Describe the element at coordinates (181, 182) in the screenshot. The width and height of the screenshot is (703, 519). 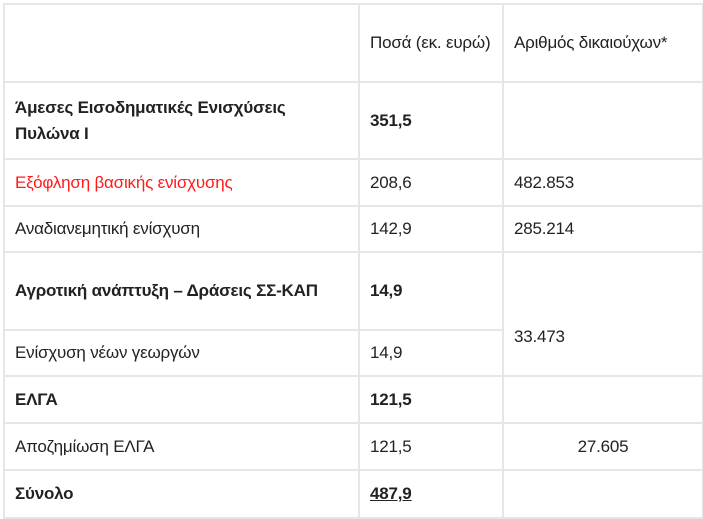
I see `row-label: Εξόφληση βασικής ενίσχυσης` at that location.